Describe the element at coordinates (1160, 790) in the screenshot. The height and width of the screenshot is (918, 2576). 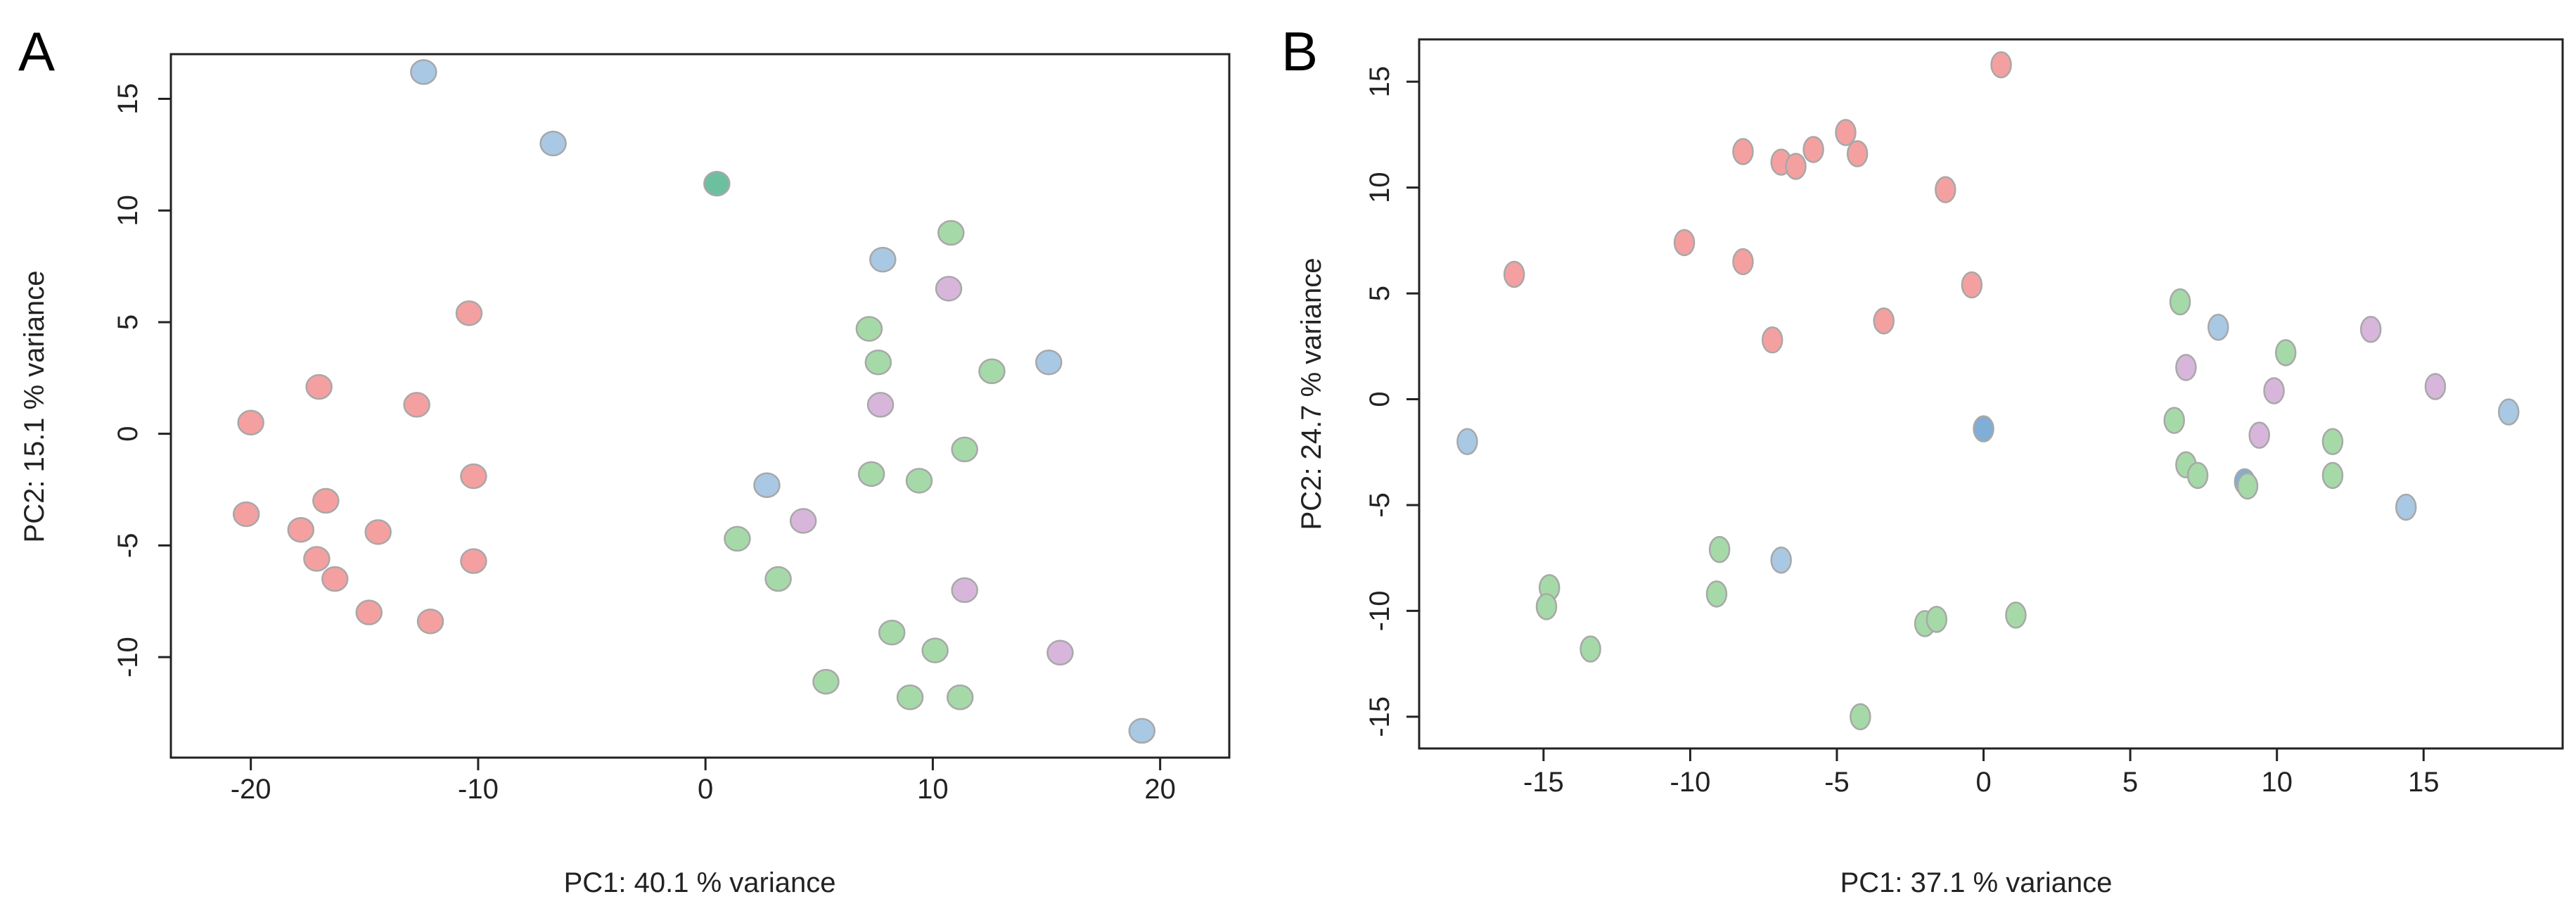
I see `x-tick-label: 20` at that location.